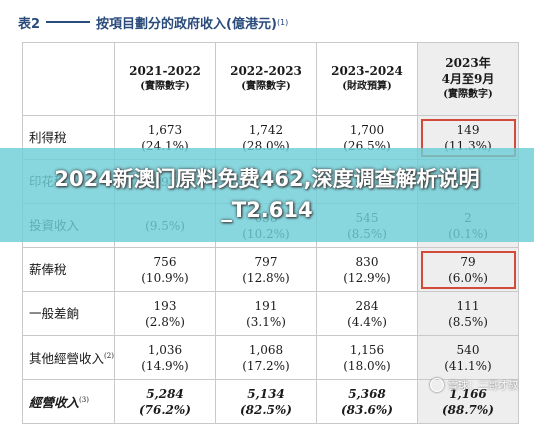 This screenshot has width=534, height=424. Describe the element at coordinates (68, 79) in the screenshot. I see `header-corner` at that location.